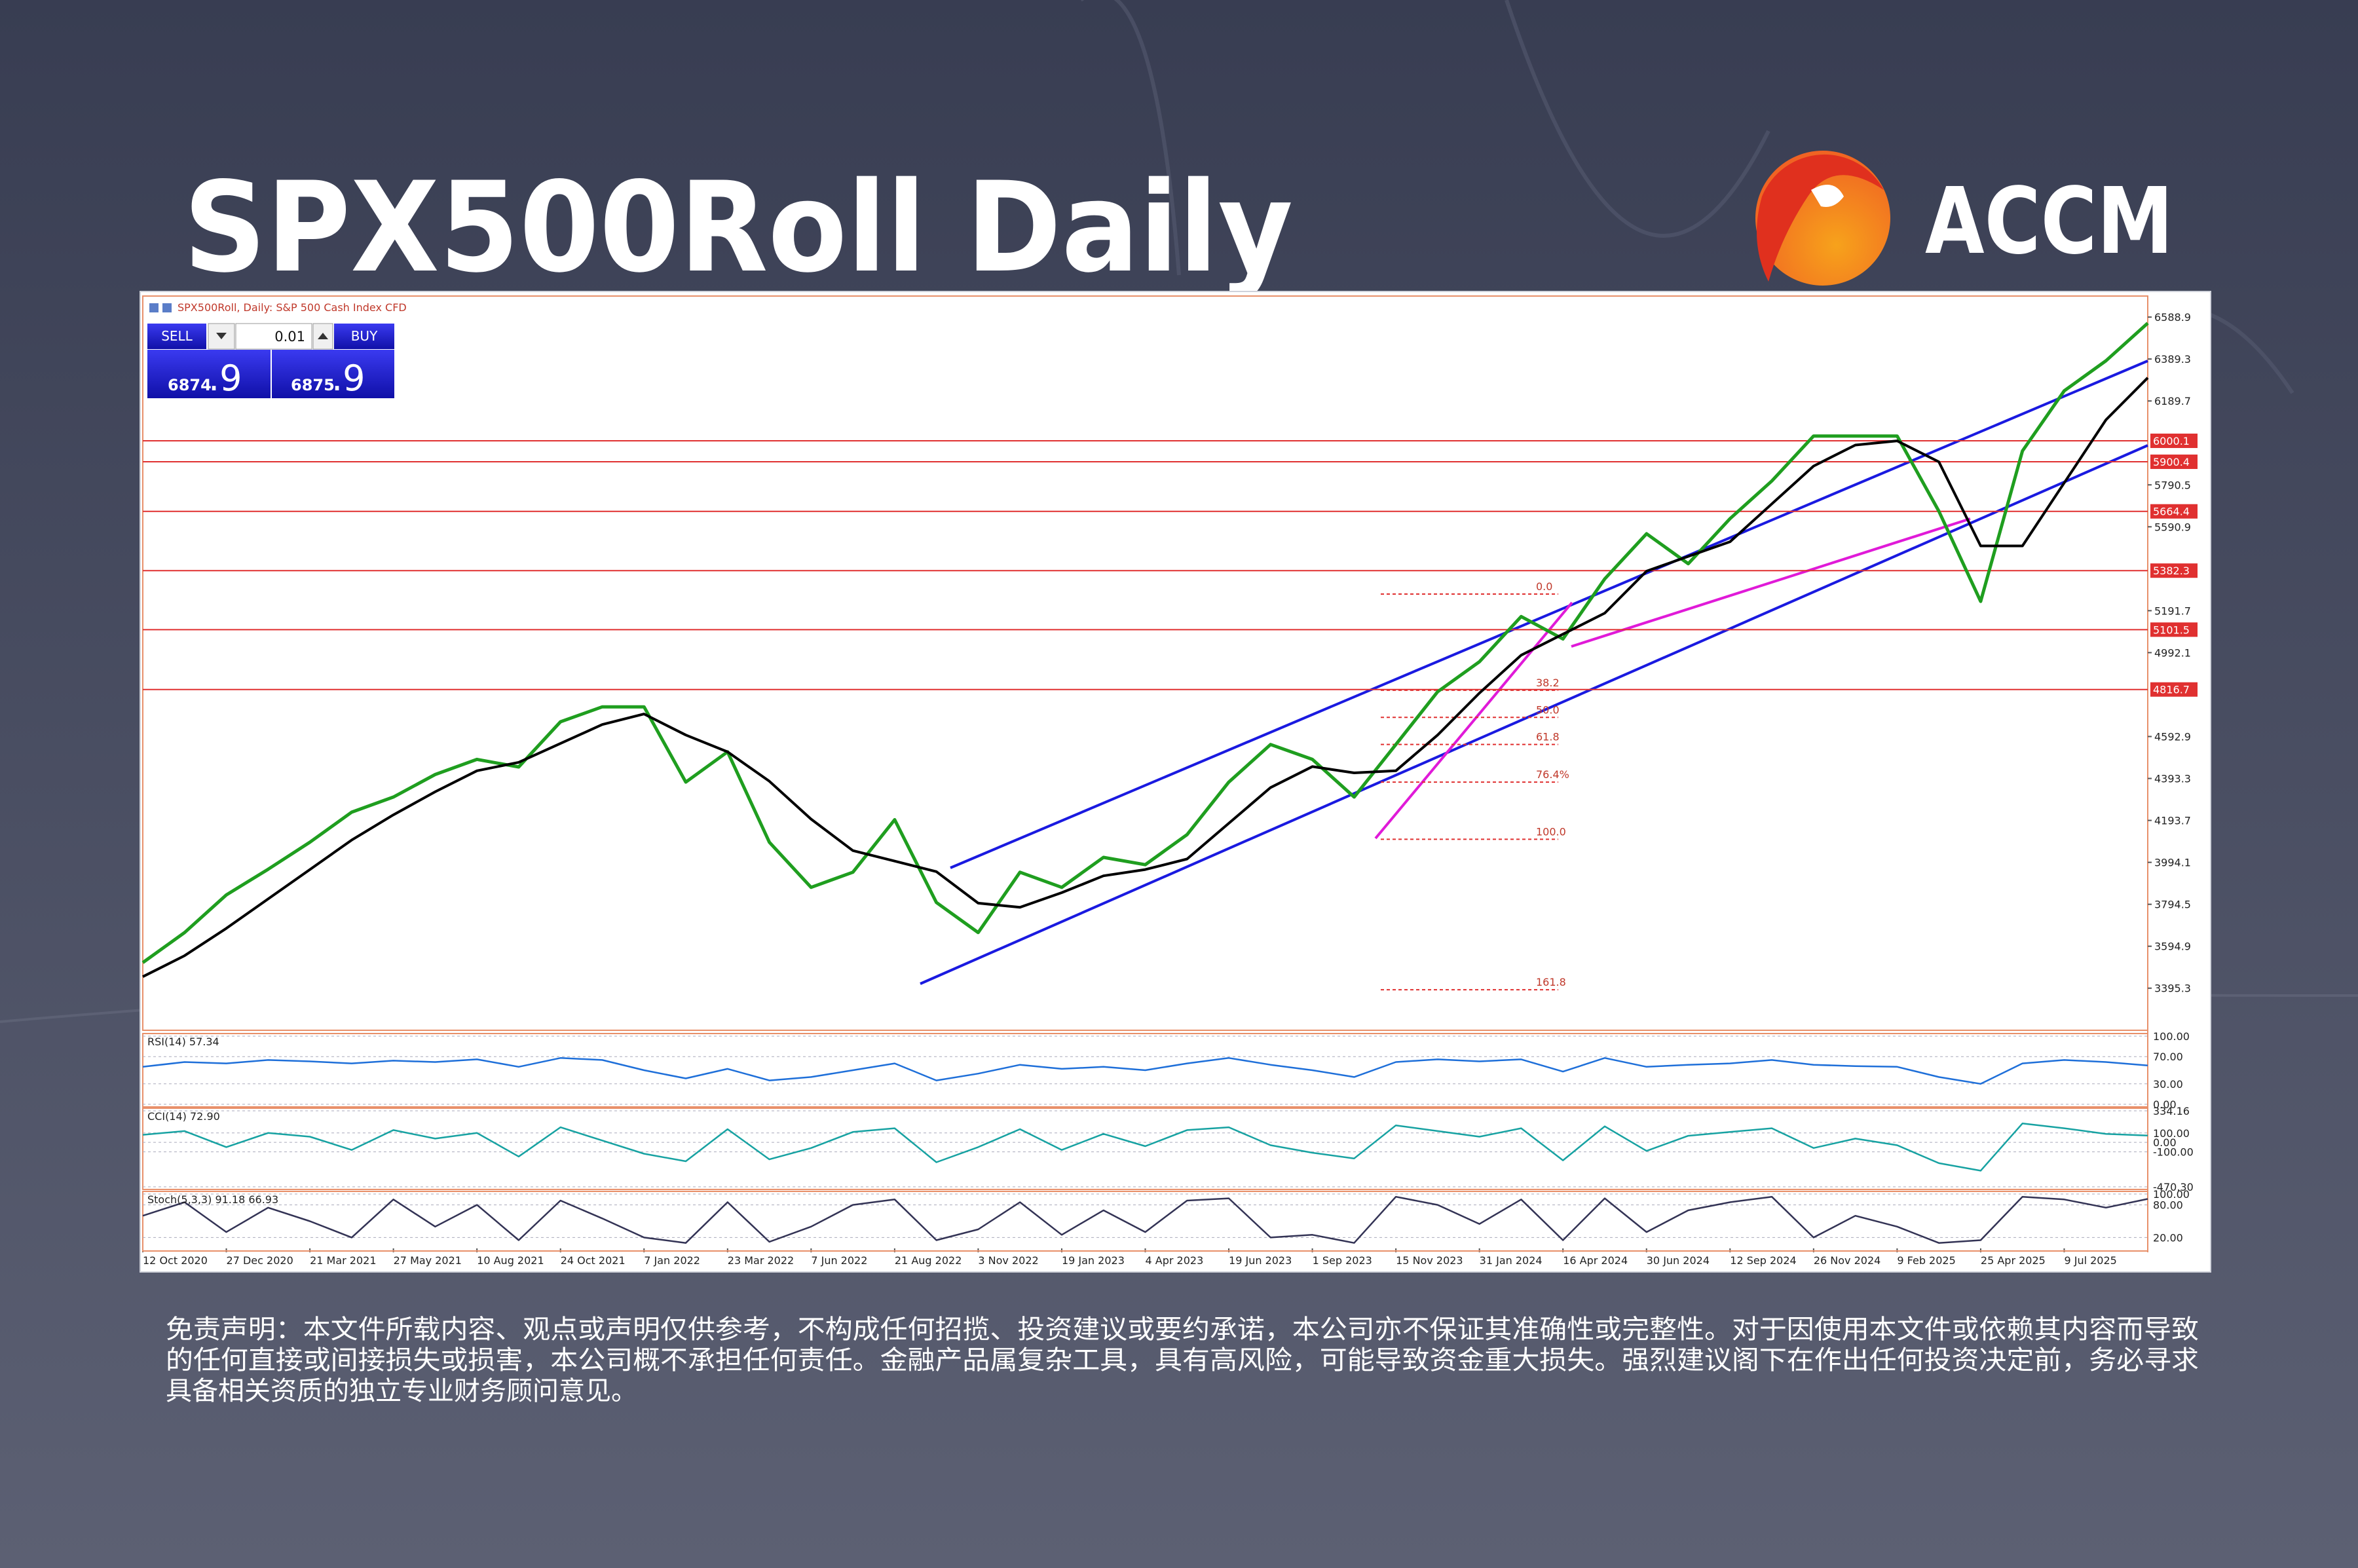 This screenshot has width=2358, height=1568. I want to click on buy-button, so click(364, 336).